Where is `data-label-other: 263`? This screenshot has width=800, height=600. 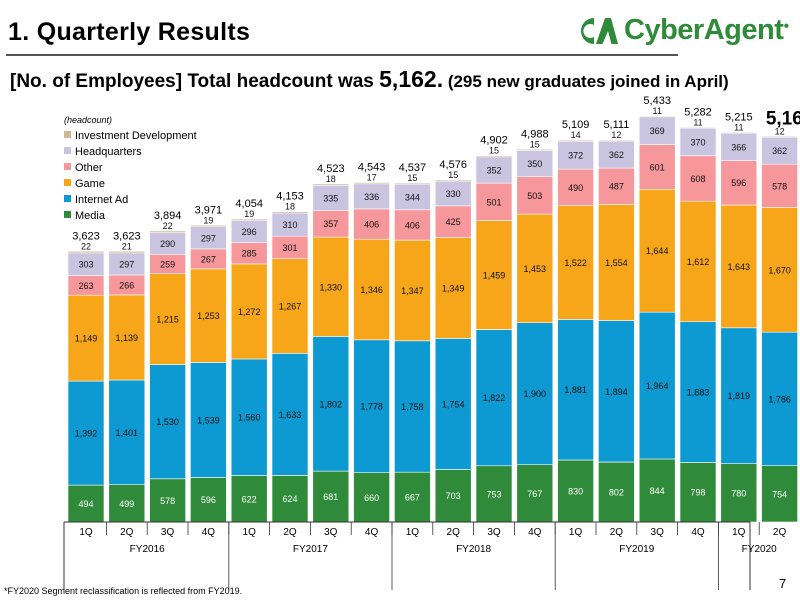
data-label-other: 263 is located at coordinates (85, 286).